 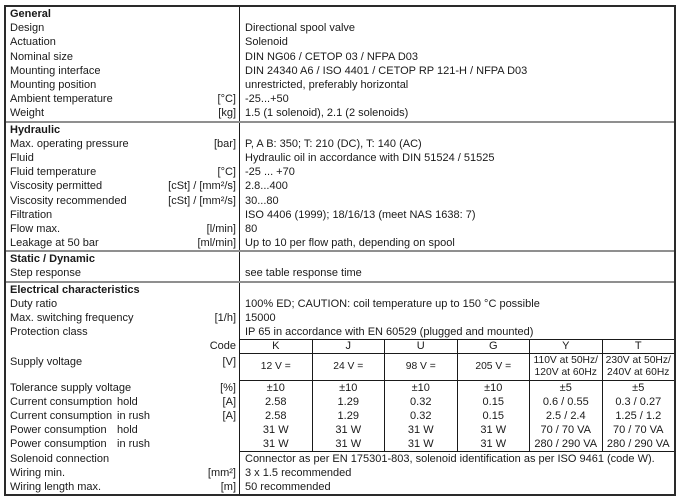 I want to click on section-title: Hydraulic, so click(x=35, y=129).